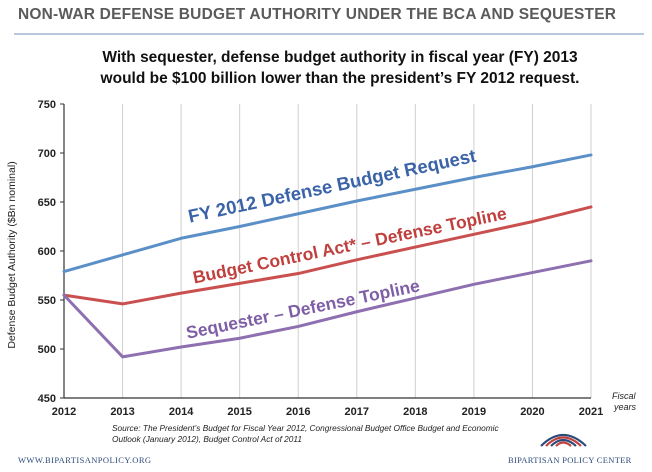  Describe the element at coordinates (47, 301) in the screenshot. I see `y-tick-label: 550` at that location.